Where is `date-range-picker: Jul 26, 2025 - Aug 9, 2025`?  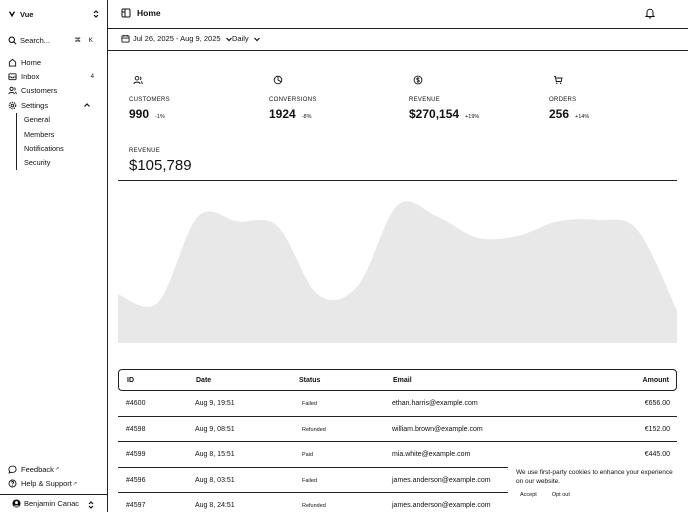
date-range-picker: Jul 26, 2025 - Aug 9, 2025 is located at coordinates (177, 38).